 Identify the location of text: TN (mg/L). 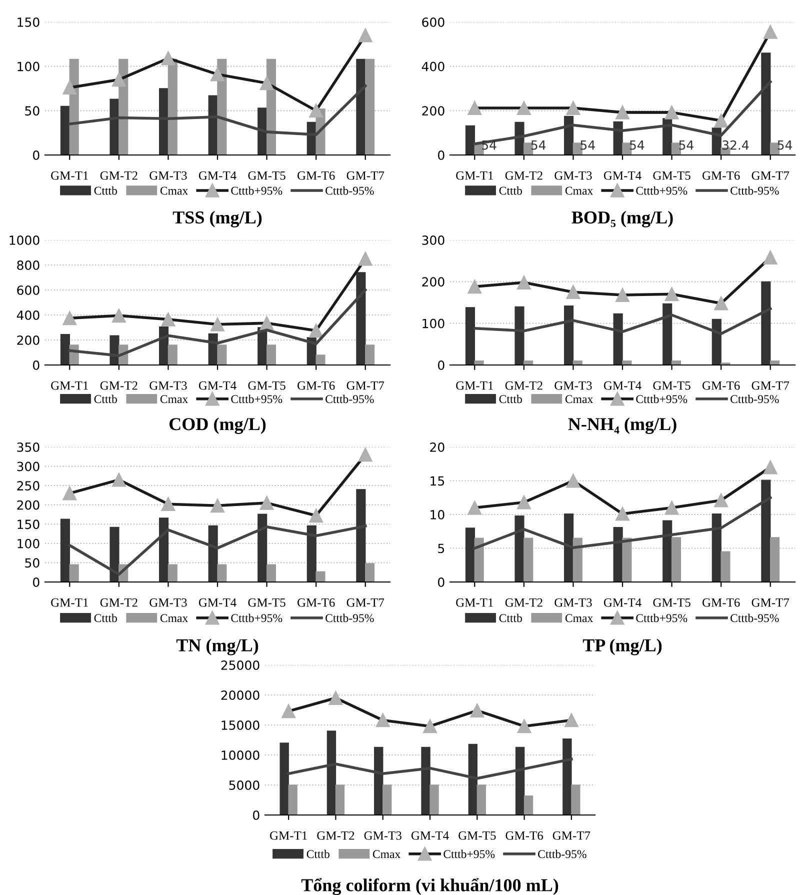
(217, 647).